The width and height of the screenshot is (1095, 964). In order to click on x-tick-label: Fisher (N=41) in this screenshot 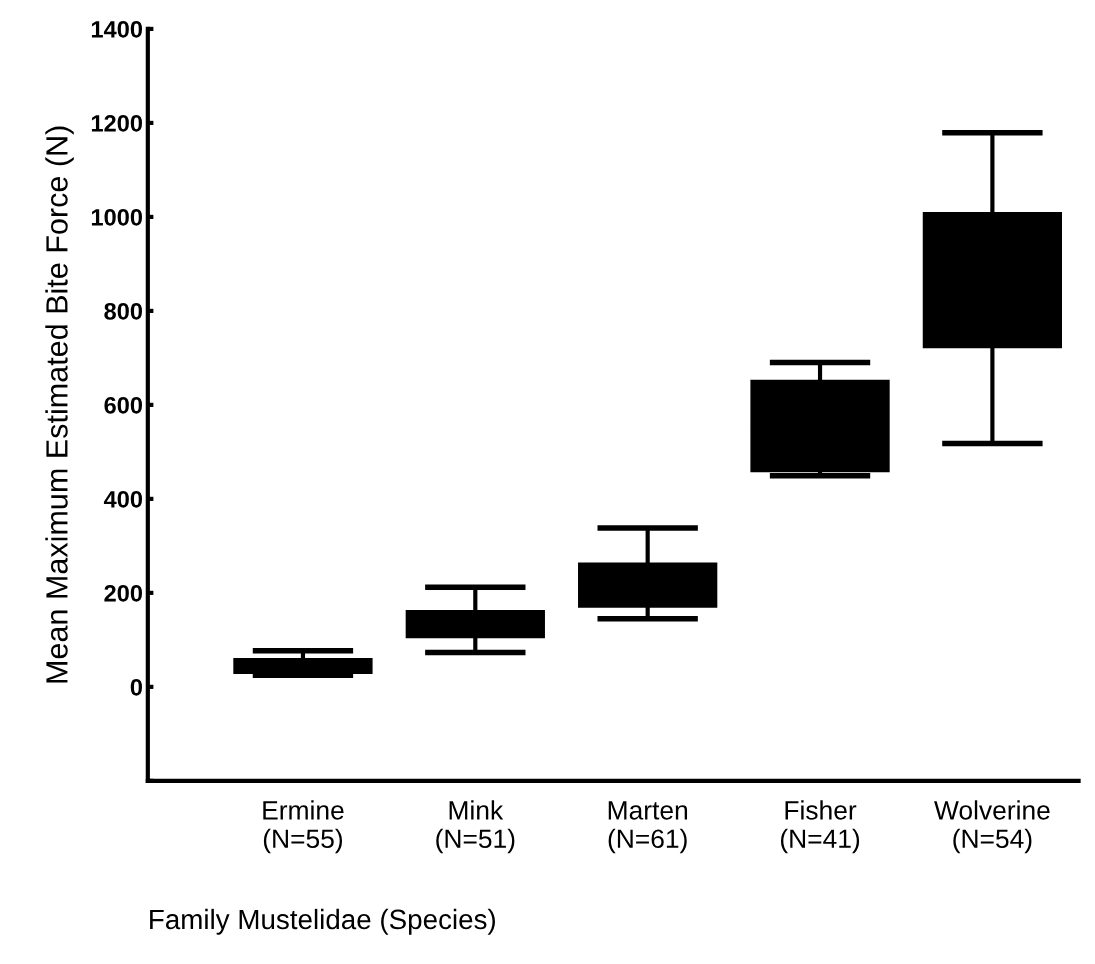, I will do `click(820, 827)`.